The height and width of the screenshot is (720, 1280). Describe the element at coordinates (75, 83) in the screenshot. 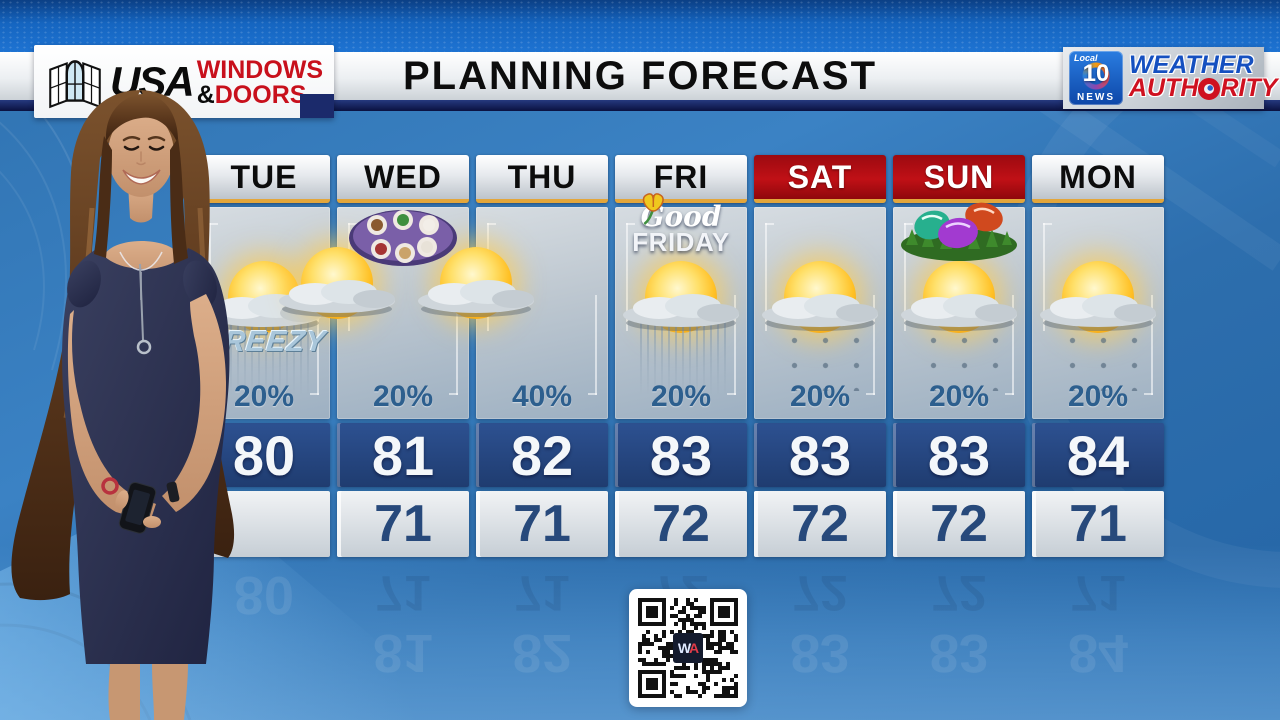

I see `open-window-icon` at that location.